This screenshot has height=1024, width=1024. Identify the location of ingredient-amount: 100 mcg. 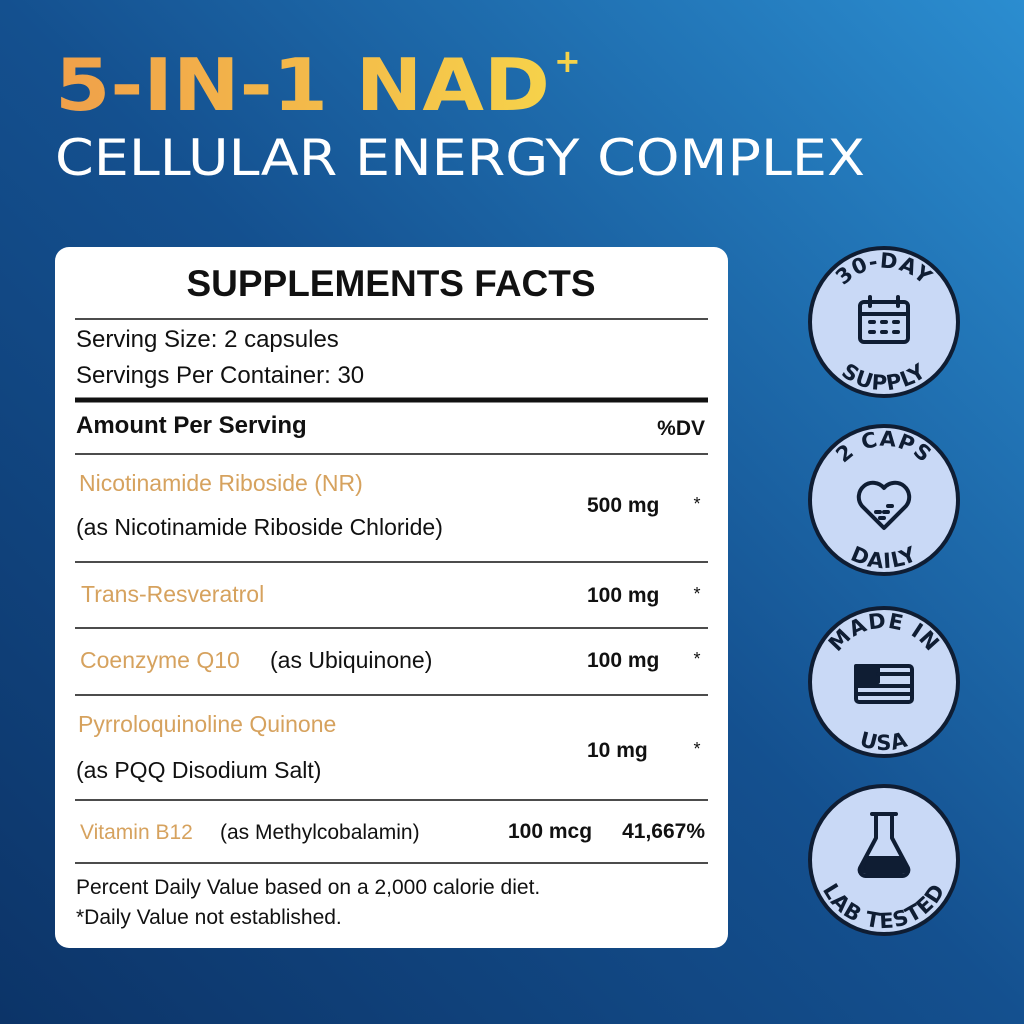
(550, 831).